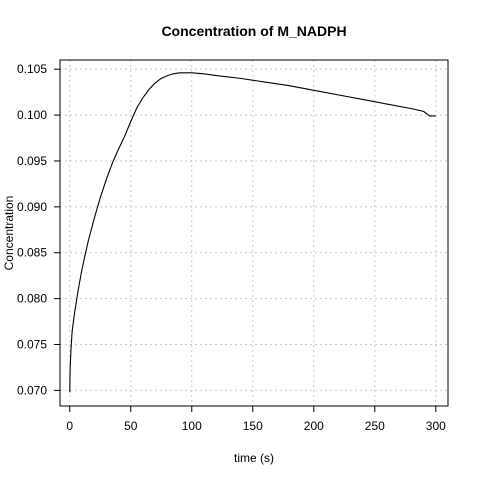  Describe the element at coordinates (375, 426) in the screenshot. I see `x-tick-label: 250` at that location.